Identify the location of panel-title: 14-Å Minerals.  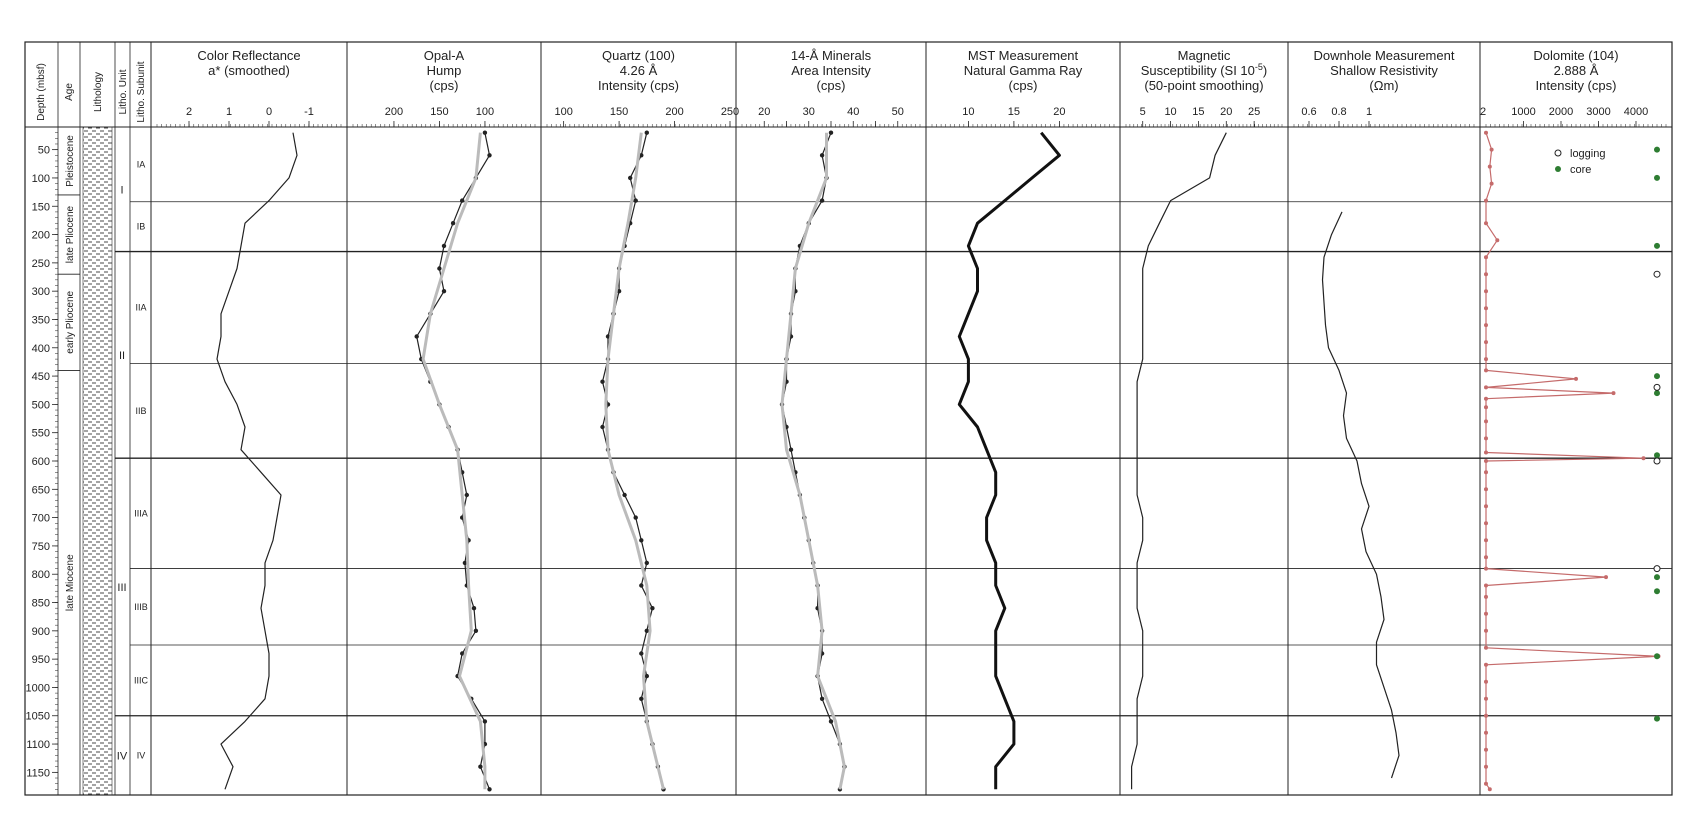
(831, 55).